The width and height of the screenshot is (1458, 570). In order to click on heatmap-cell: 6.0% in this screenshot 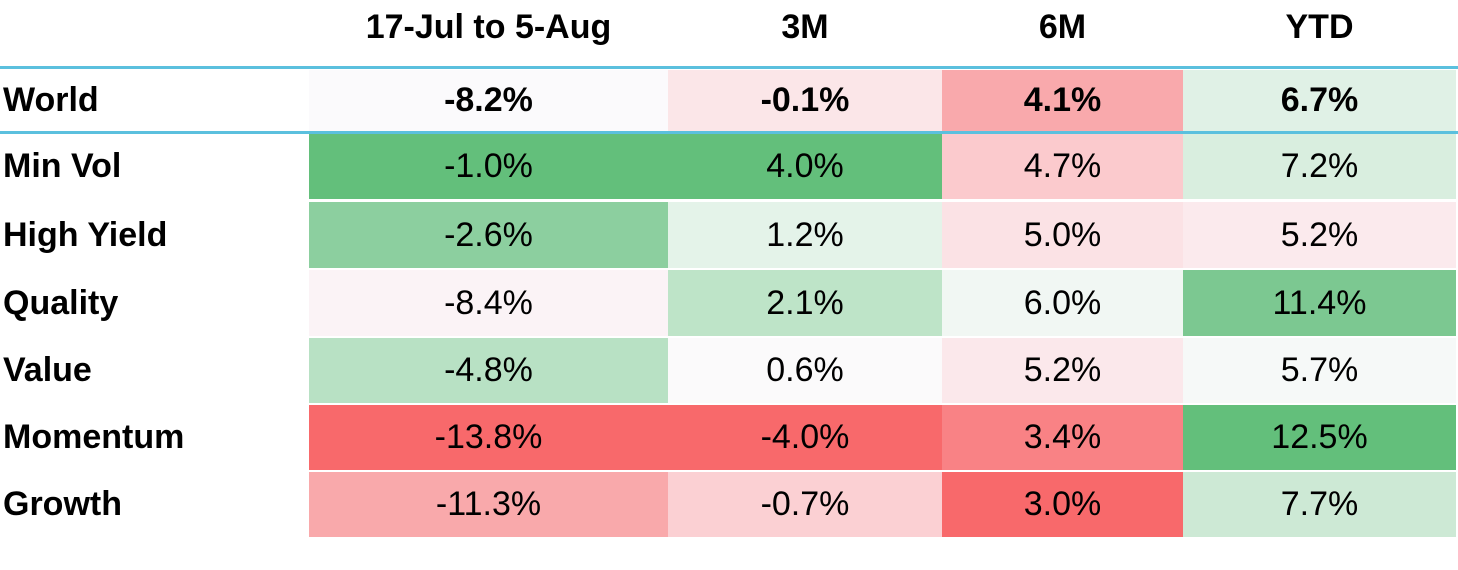, I will do `click(1062, 303)`.